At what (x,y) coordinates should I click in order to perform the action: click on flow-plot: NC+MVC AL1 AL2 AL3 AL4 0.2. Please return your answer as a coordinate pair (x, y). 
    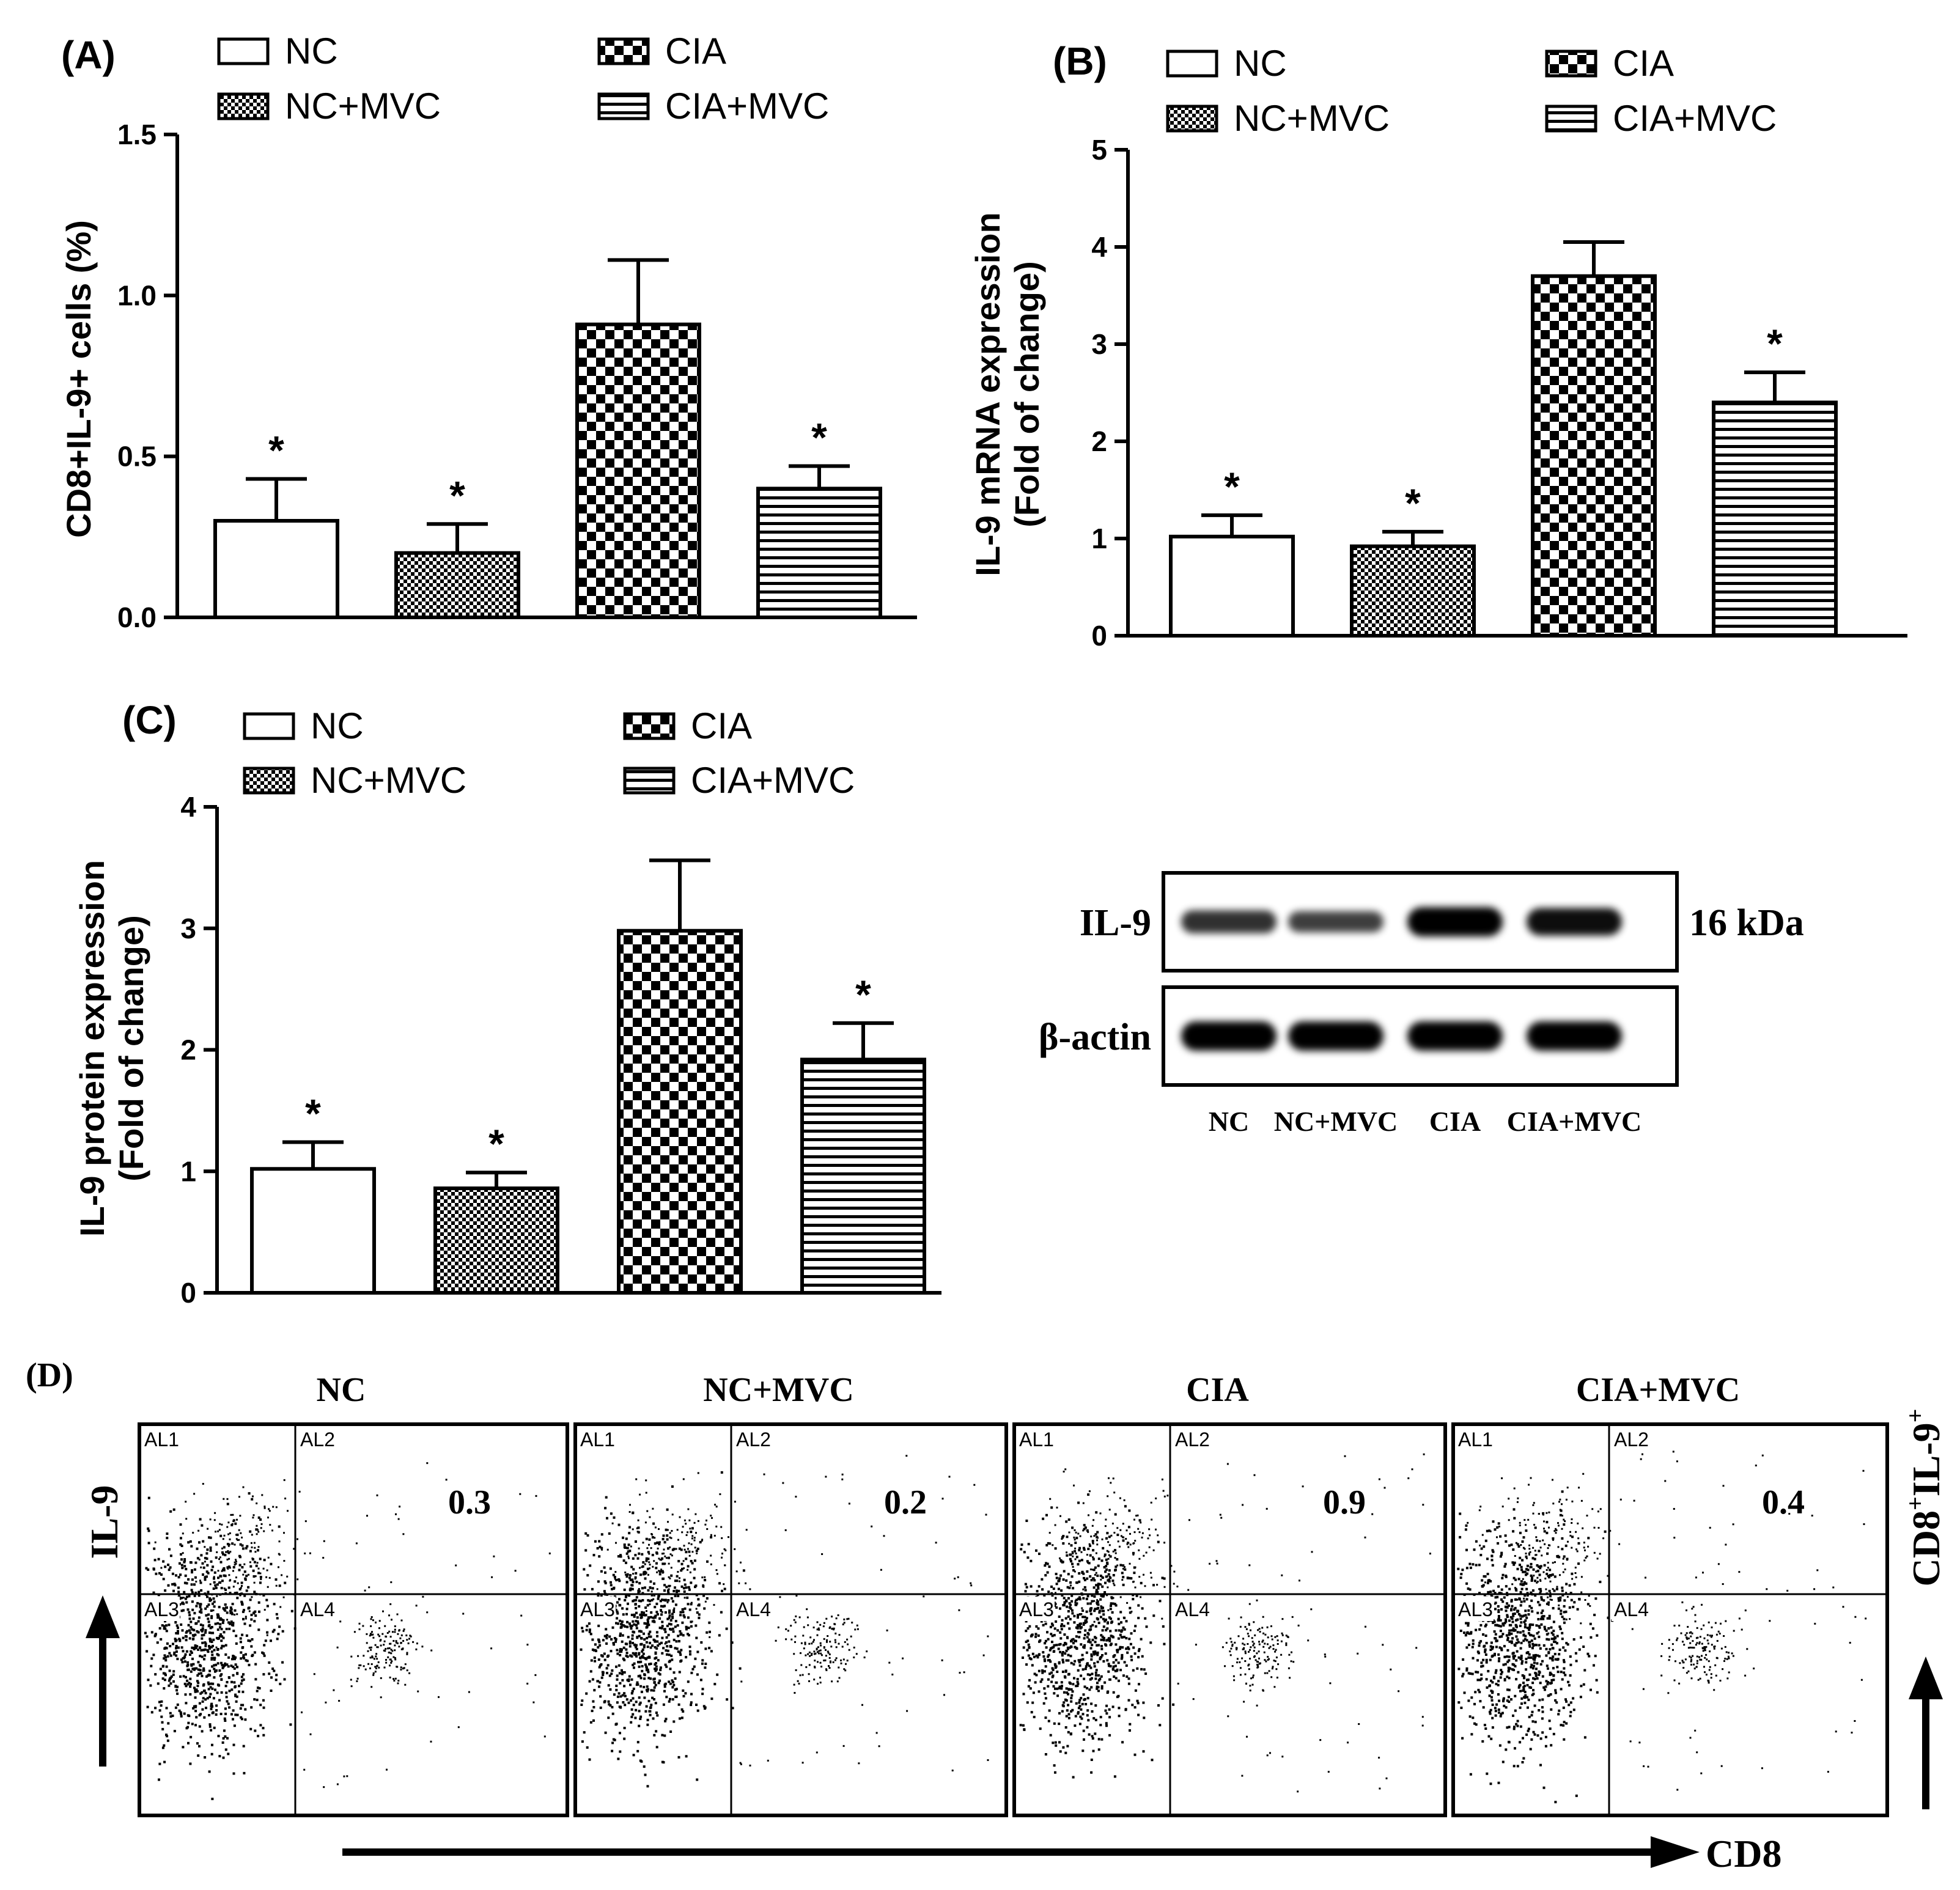
    Looking at the image, I should click on (790, 1594).